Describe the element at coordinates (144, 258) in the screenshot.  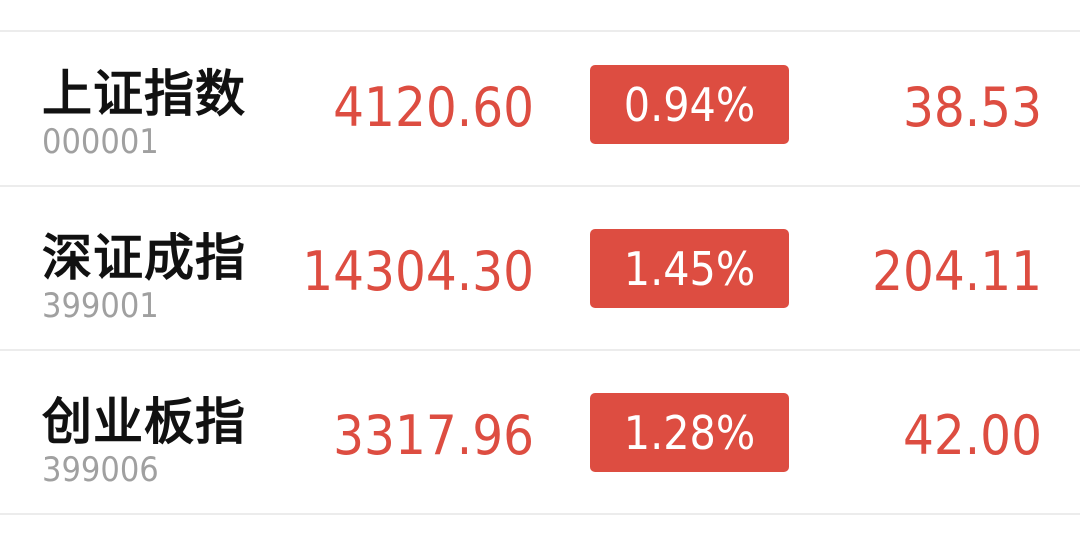
I see `index-name: 深证成指` at that location.